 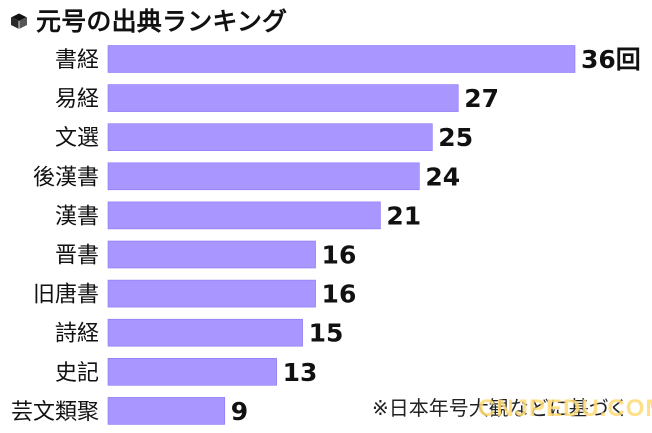 I want to click on value-label: 21, so click(x=403, y=215).